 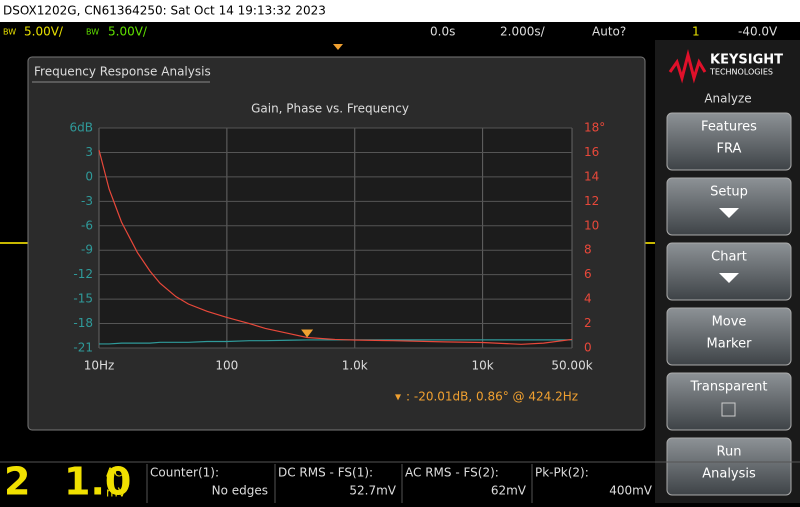 What do you see at coordinates (87, 250) in the screenshot?
I see `y-tick-label: -9` at bounding box center [87, 250].